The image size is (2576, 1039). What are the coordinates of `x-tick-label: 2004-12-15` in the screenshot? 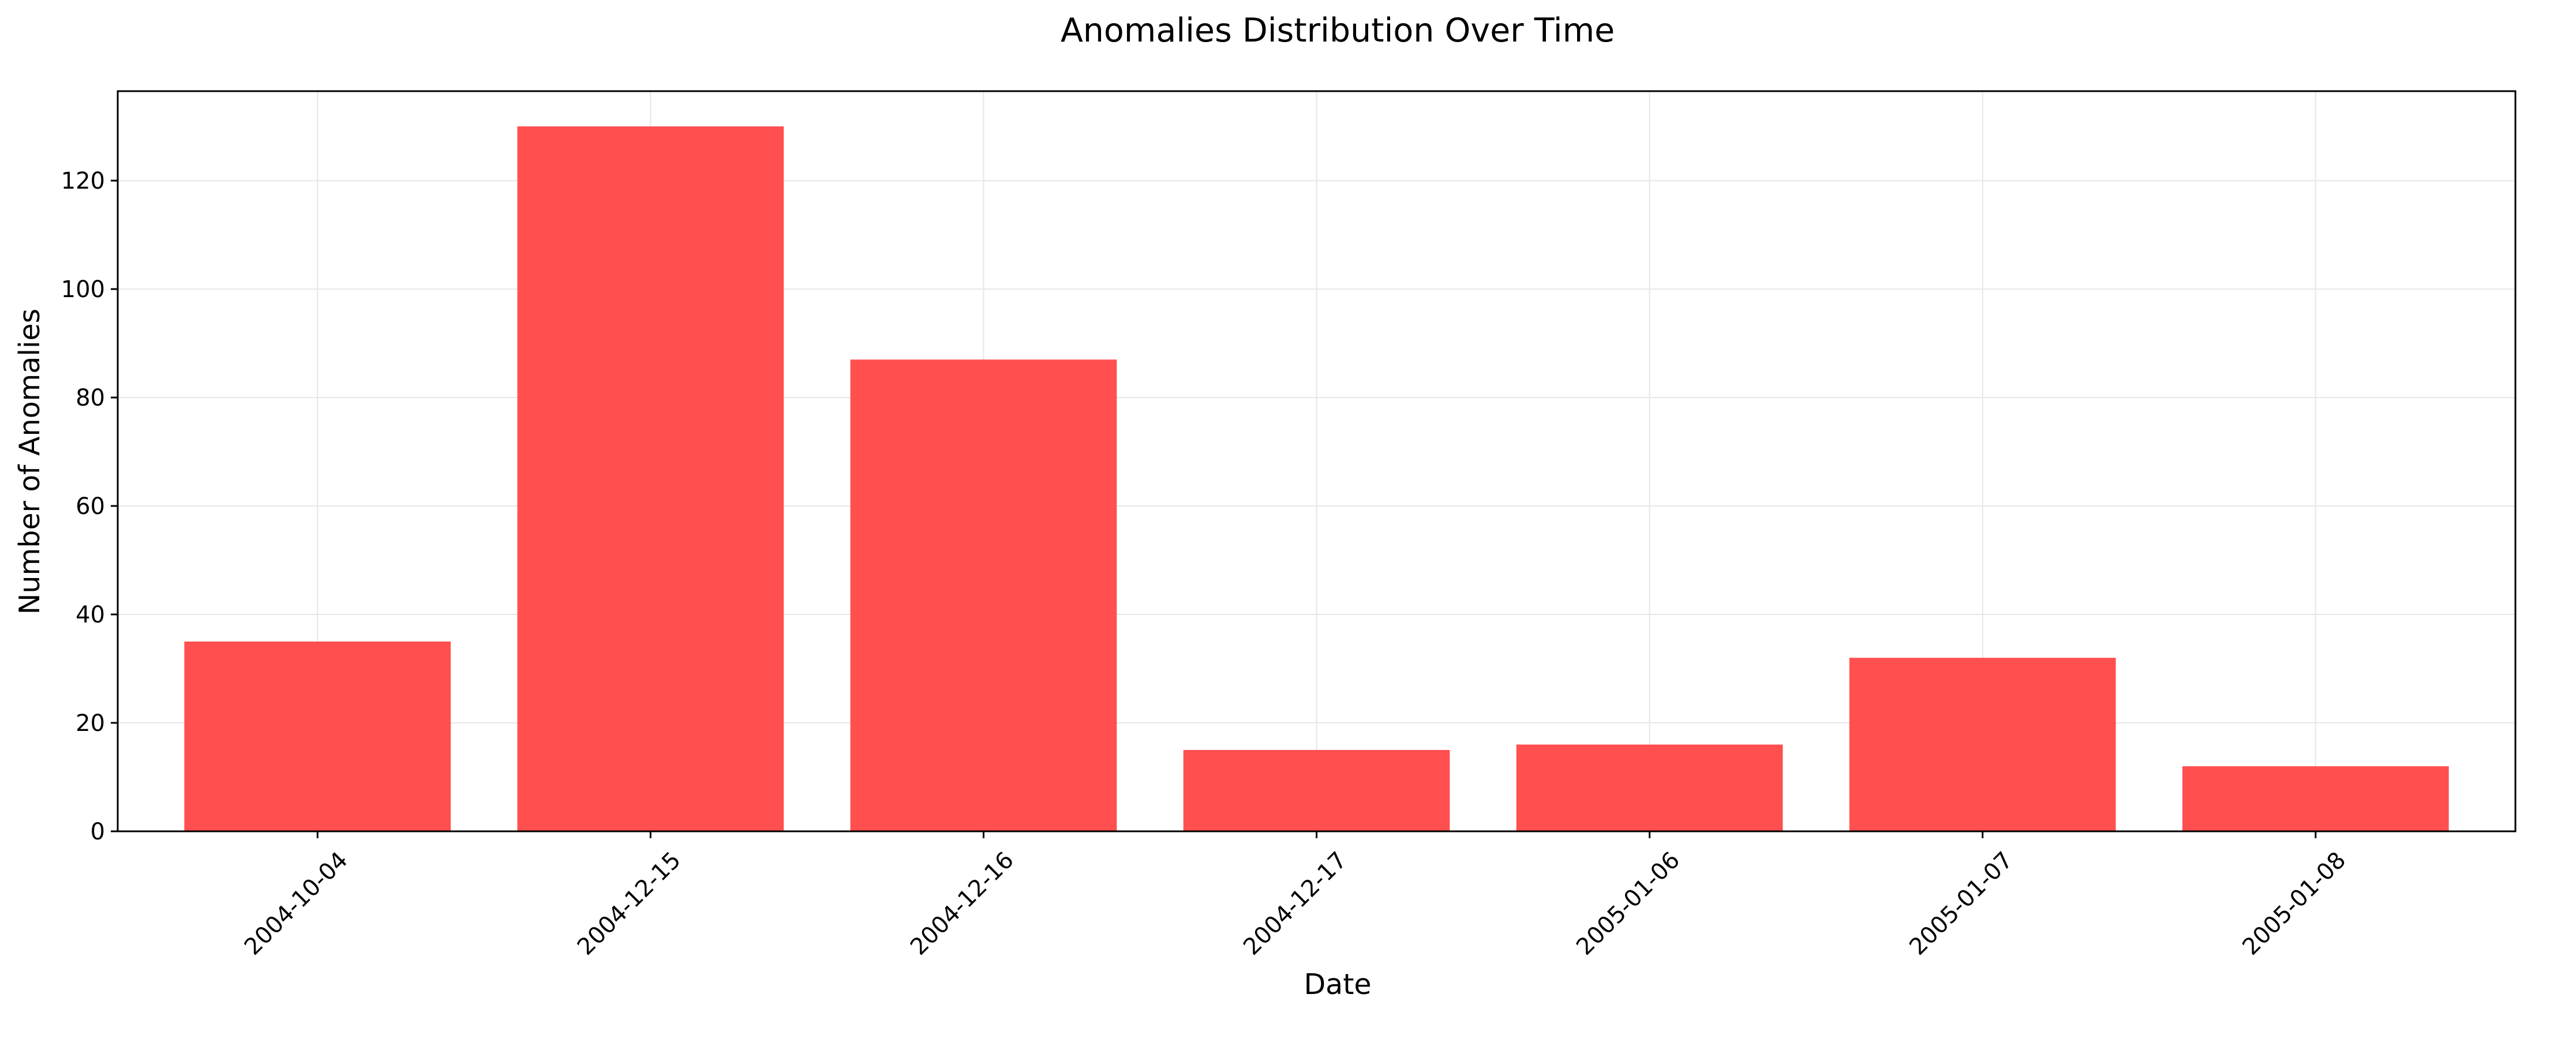 It's located at (629, 904).